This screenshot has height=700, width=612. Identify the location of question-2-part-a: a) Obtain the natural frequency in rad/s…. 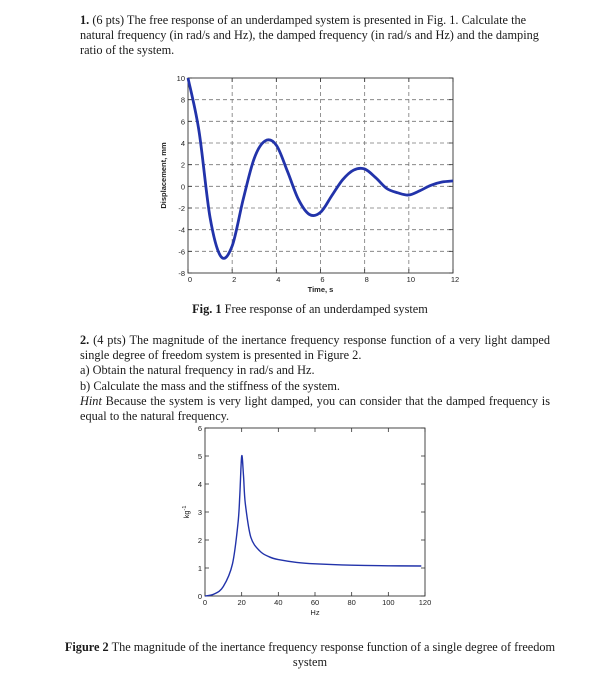
(197, 370).